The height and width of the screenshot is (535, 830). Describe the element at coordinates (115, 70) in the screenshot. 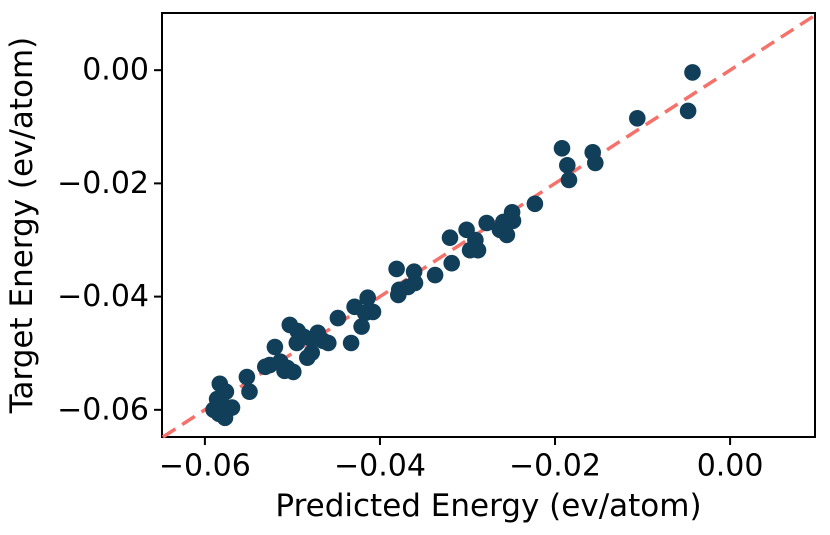

I see `y-tick-label: 0.00` at that location.